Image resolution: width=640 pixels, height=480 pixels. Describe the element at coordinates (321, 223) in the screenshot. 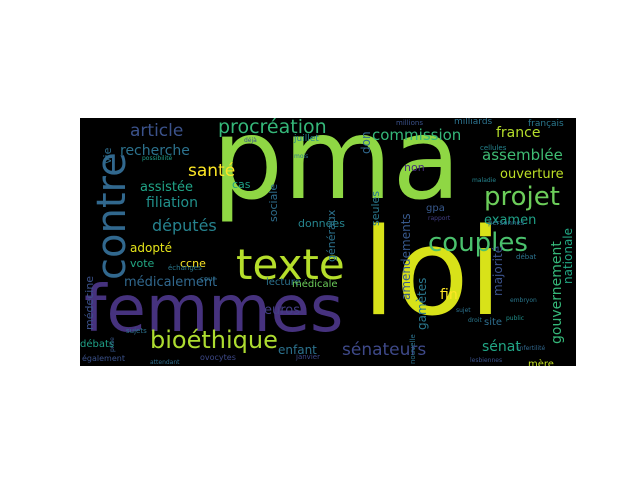

I see `word: données` at that location.